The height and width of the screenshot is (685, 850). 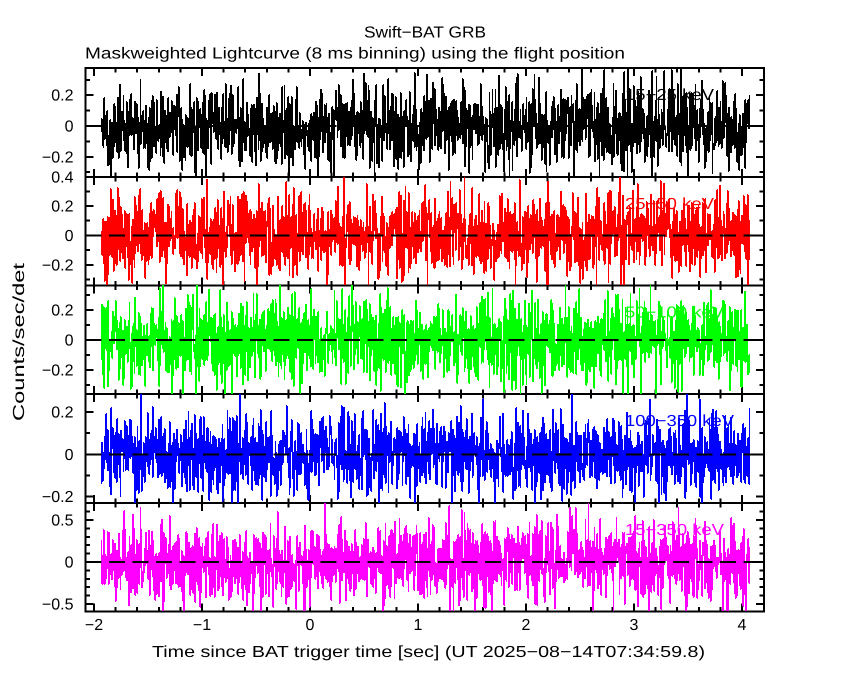 What do you see at coordinates (669, 95) in the screenshot?
I see `svg-text: 15−25 keV` at bounding box center [669, 95].